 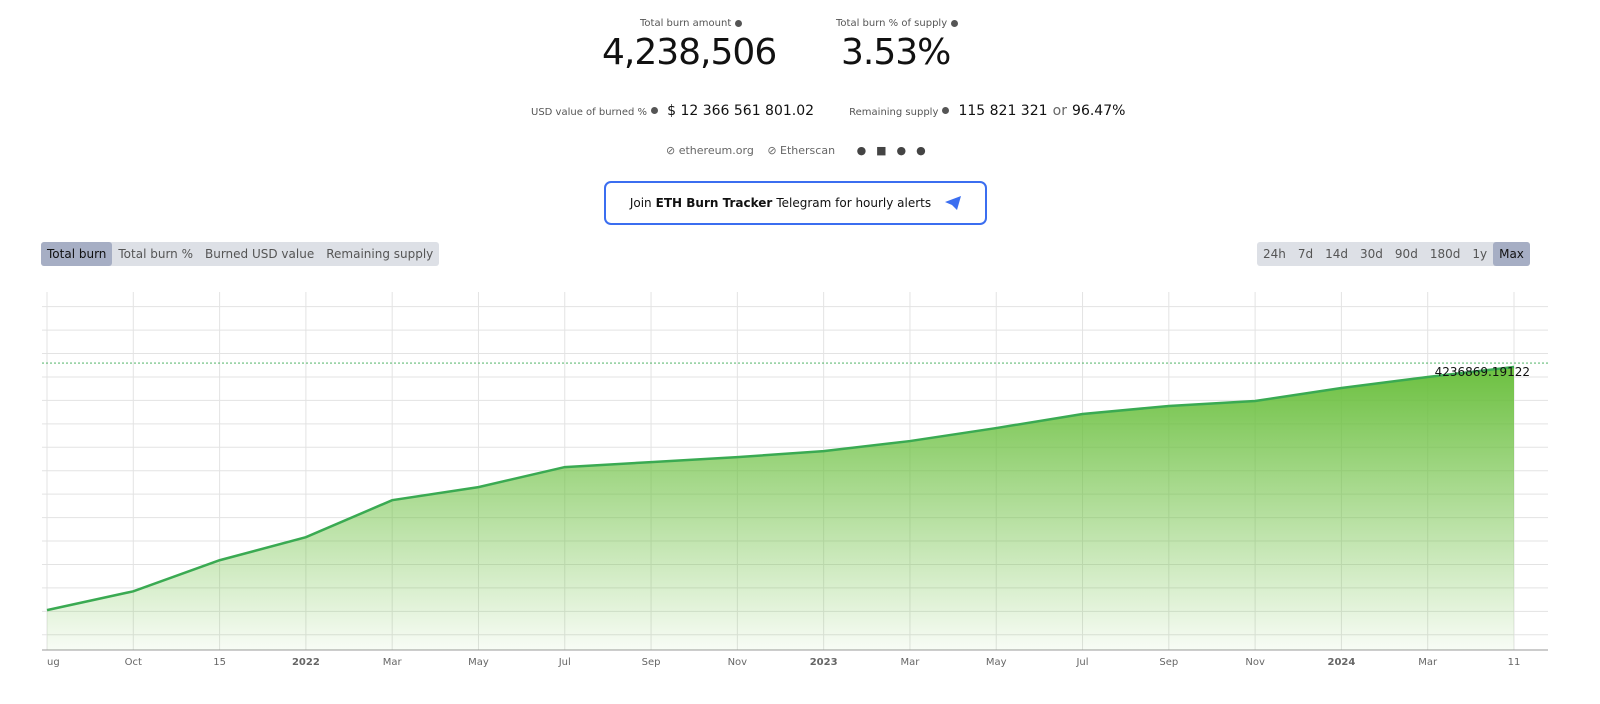 I want to click on x-tick-label: 2024, so click(x=1341, y=662).